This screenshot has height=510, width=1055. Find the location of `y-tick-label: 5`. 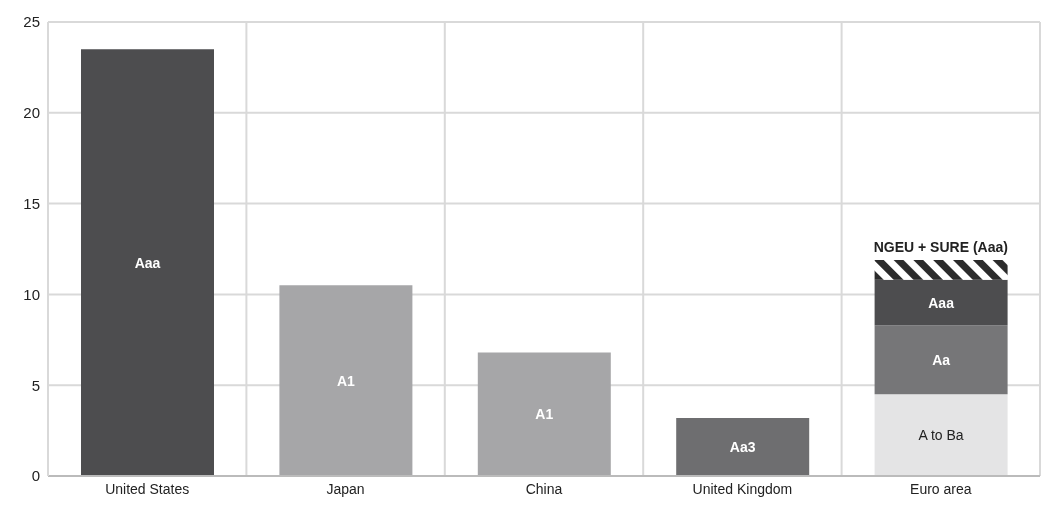

y-tick-label: 5 is located at coordinates (35, 385).